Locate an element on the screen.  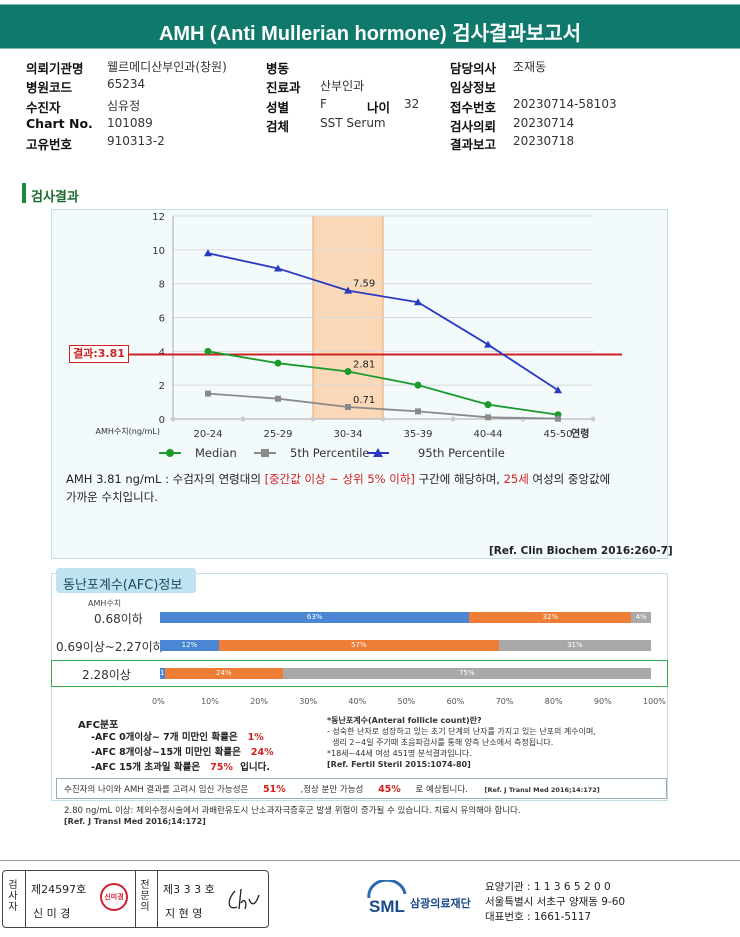
section-title: 검사결과 is located at coordinates (55, 197).